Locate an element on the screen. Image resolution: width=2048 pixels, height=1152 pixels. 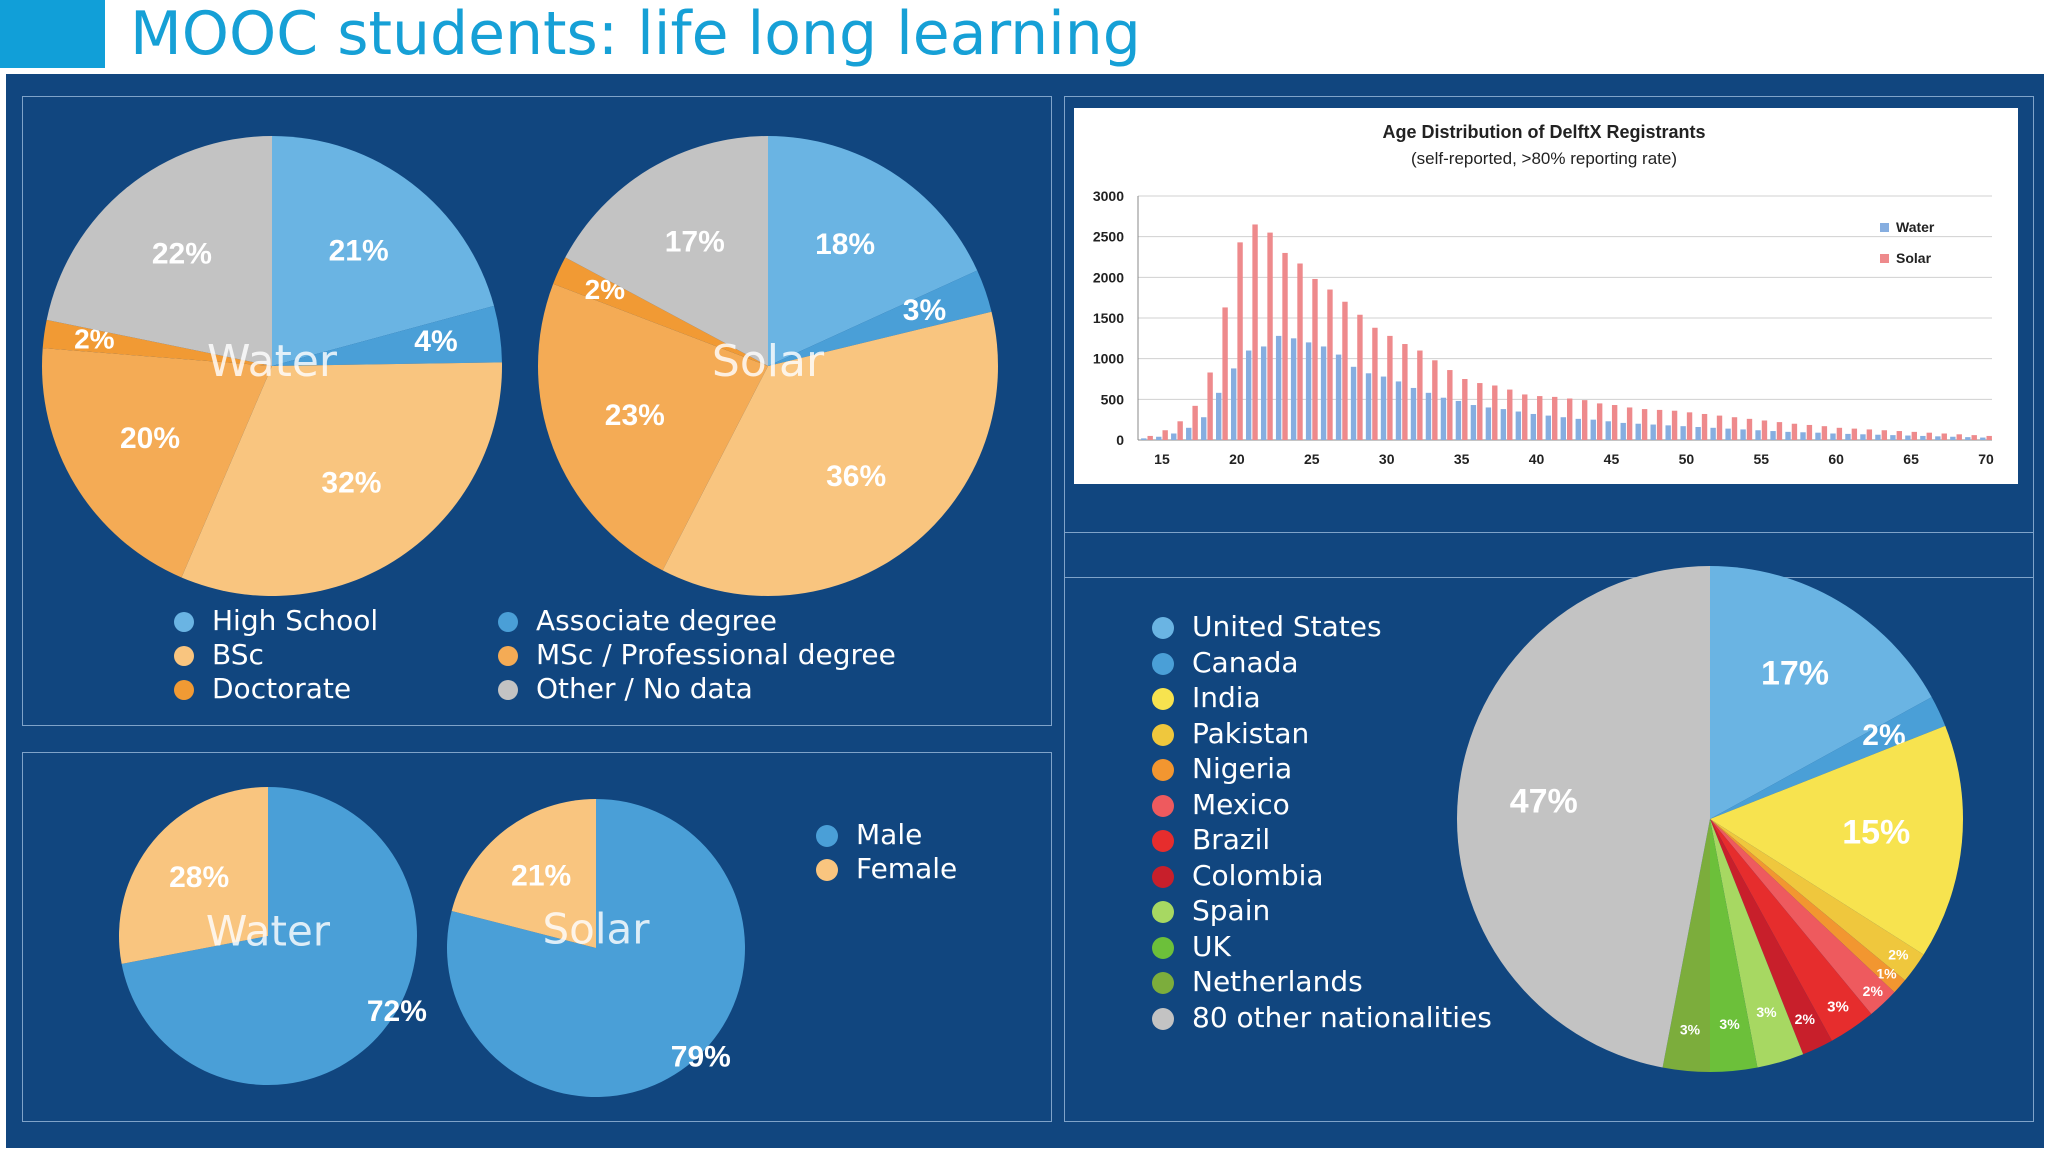
legend-item-associate-degree: Associate degree is located at coordinates (637, 620).